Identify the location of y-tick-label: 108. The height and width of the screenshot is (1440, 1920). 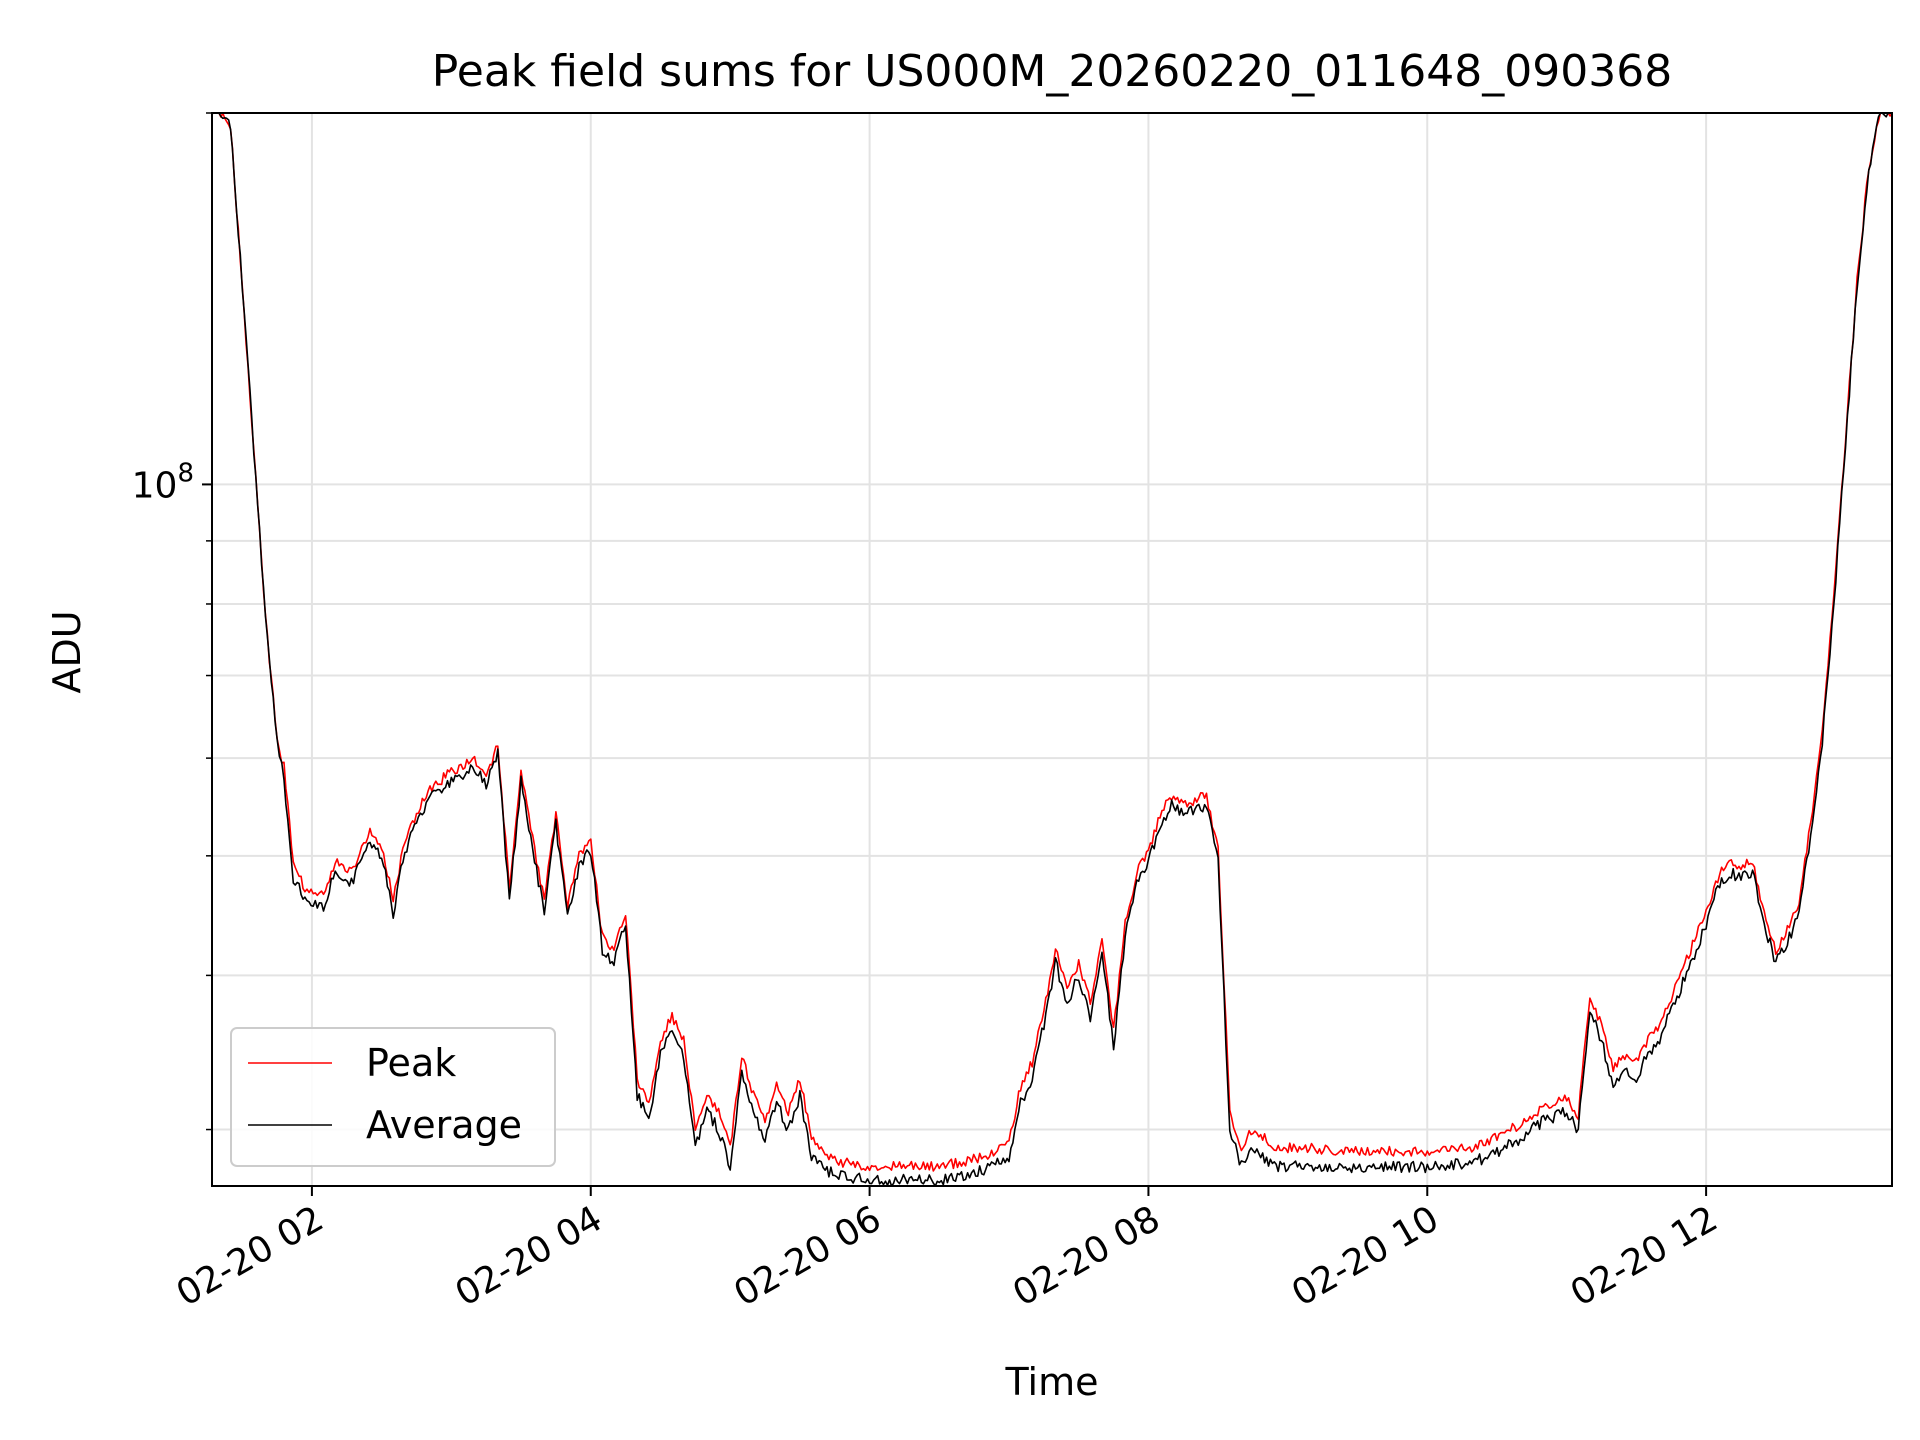
(163, 482).